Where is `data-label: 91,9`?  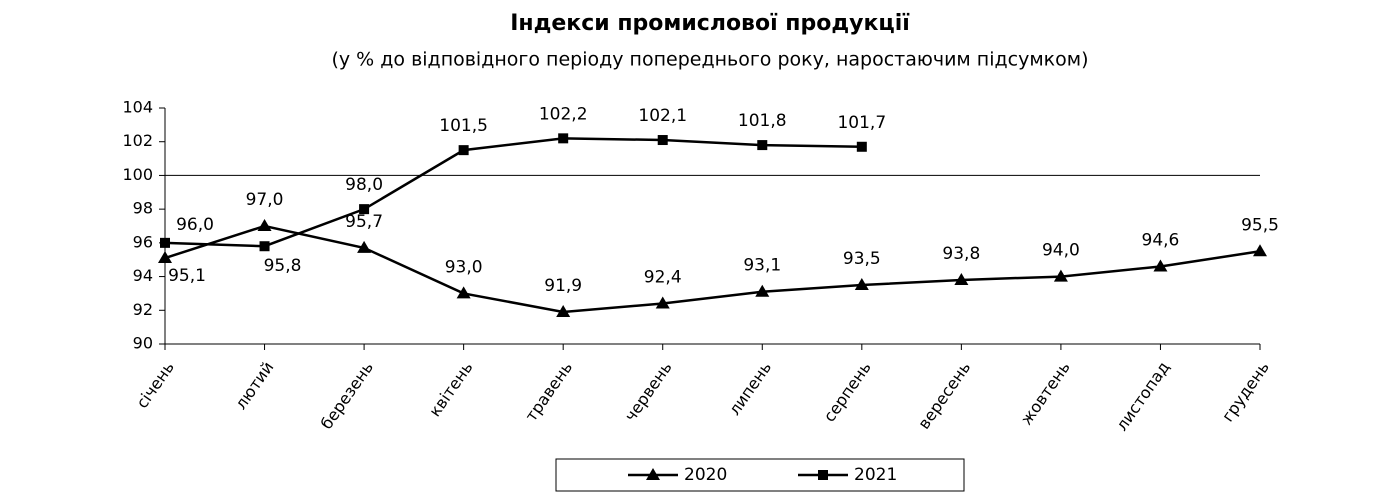
data-label: 91,9 is located at coordinates (563, 286).